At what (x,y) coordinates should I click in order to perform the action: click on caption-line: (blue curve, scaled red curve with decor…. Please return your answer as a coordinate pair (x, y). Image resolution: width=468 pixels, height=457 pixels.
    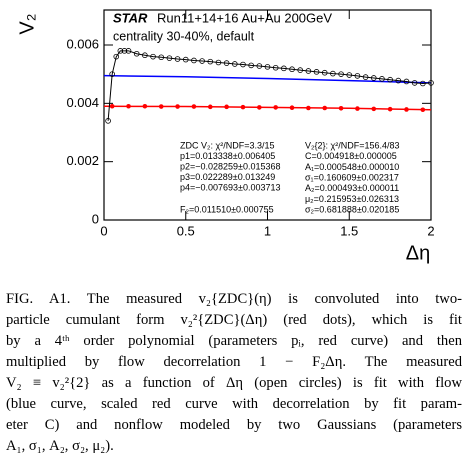
    Looking at the image, I should click on (234, 404).